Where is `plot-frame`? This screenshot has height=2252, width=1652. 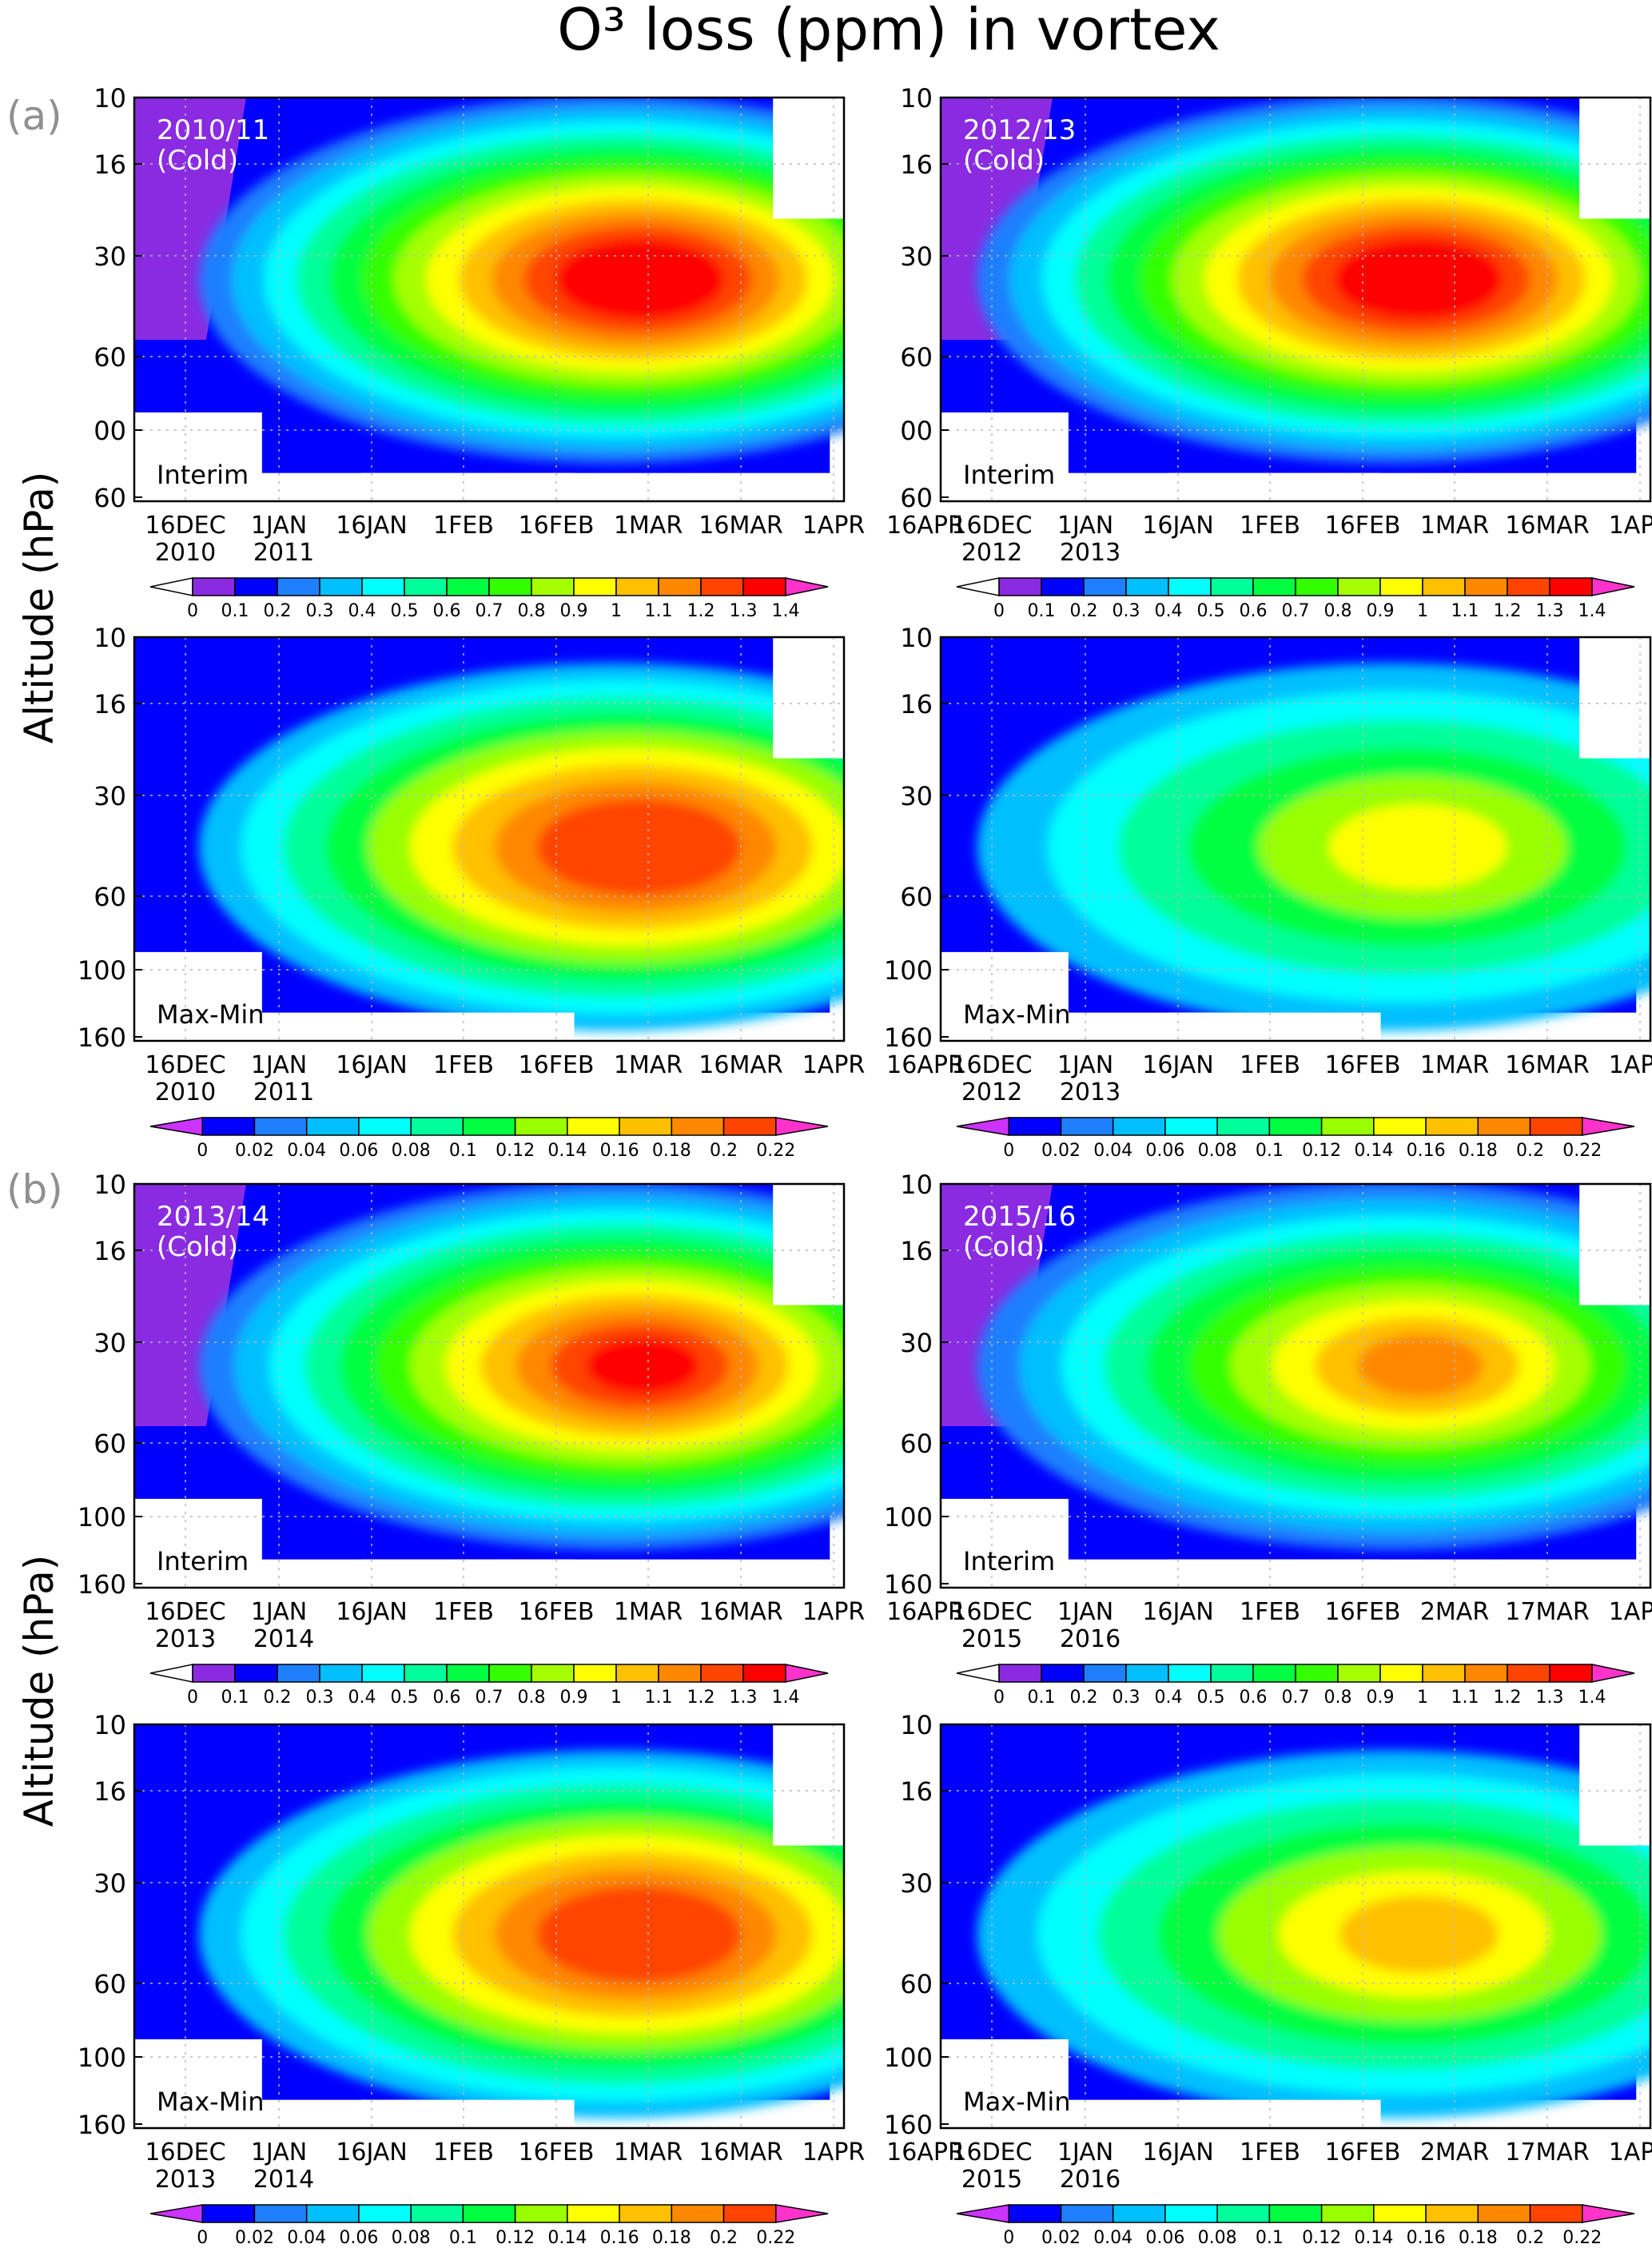
plot-frame is located at coordinates (1295, 1385).